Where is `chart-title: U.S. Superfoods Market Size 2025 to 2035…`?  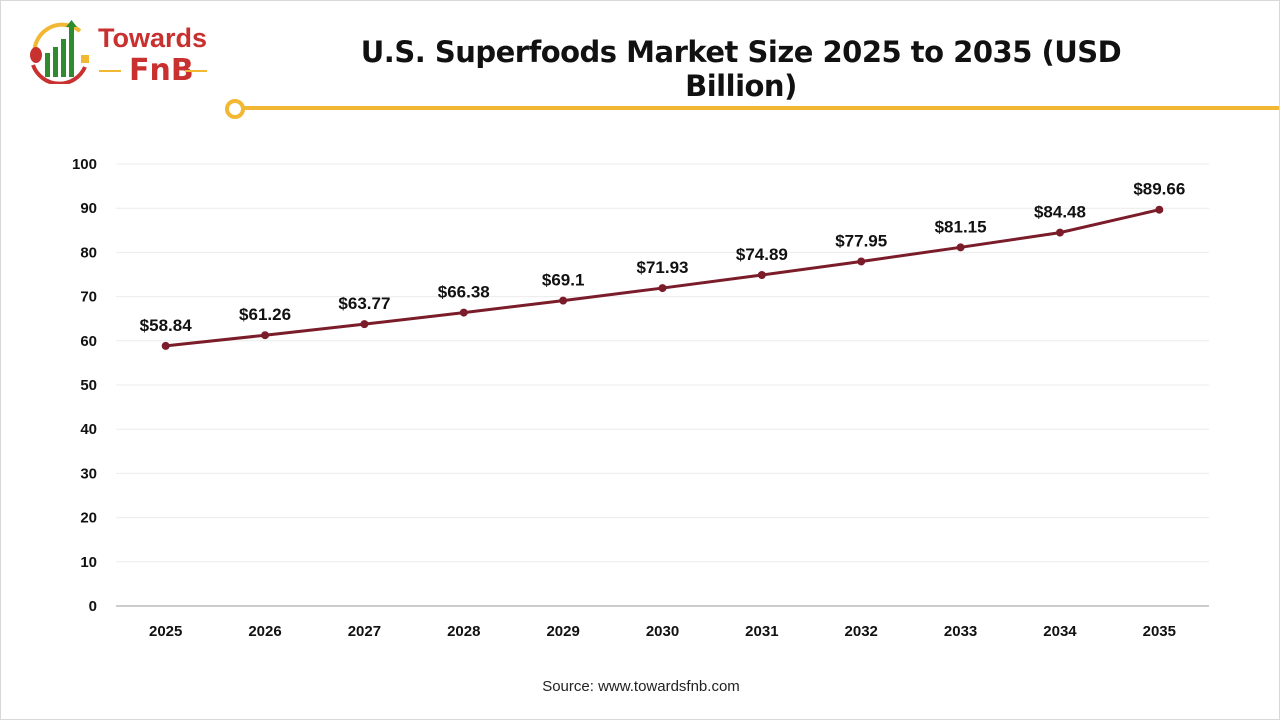 chart-title: U.S. Superfoods Market Size 2025 to 2035… is located at coordinates (741, 69).